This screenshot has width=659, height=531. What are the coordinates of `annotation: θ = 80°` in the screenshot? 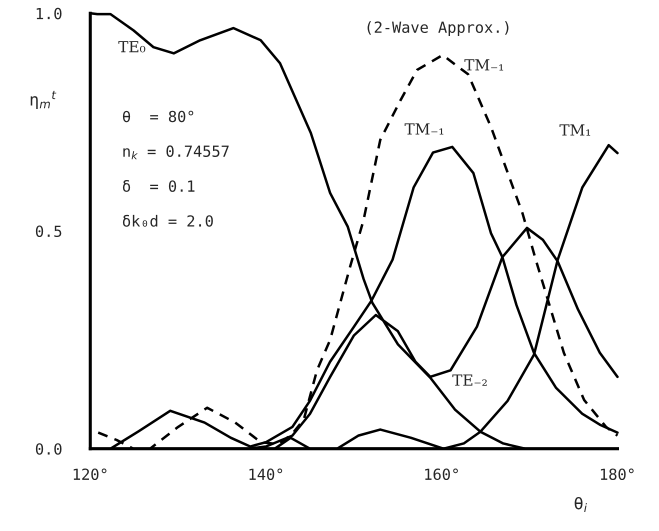 It's located at (158, 116).